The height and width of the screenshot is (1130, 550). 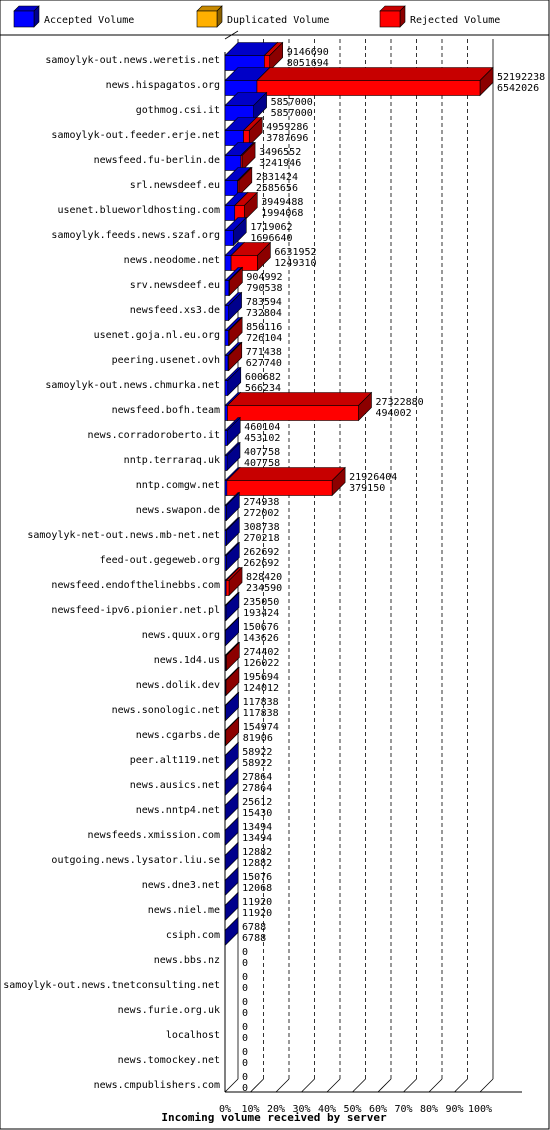 What do you see at coordinates (261, 702) in the screenshot?
I see `value-total: 117838` at bounding box center [261, 702].